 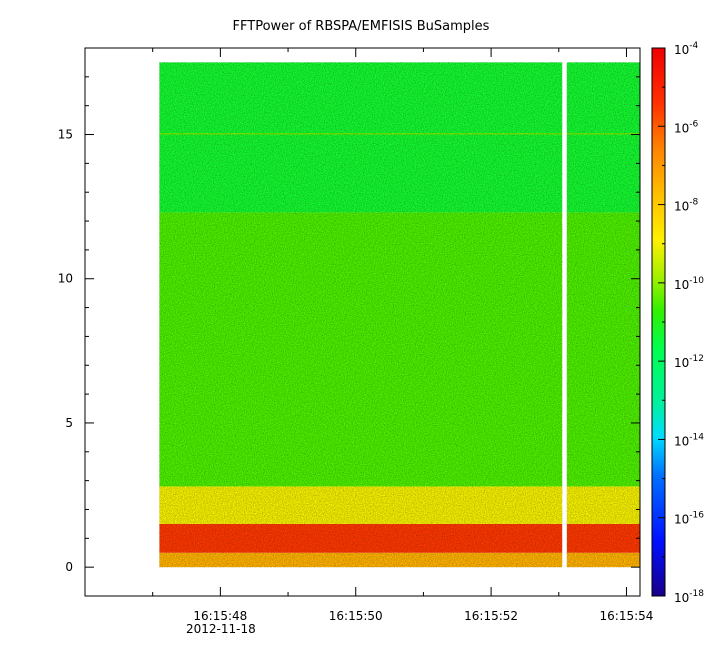 I want to click on colorbar-tick-label: 10⁻¹², so click(x=689, y=362).